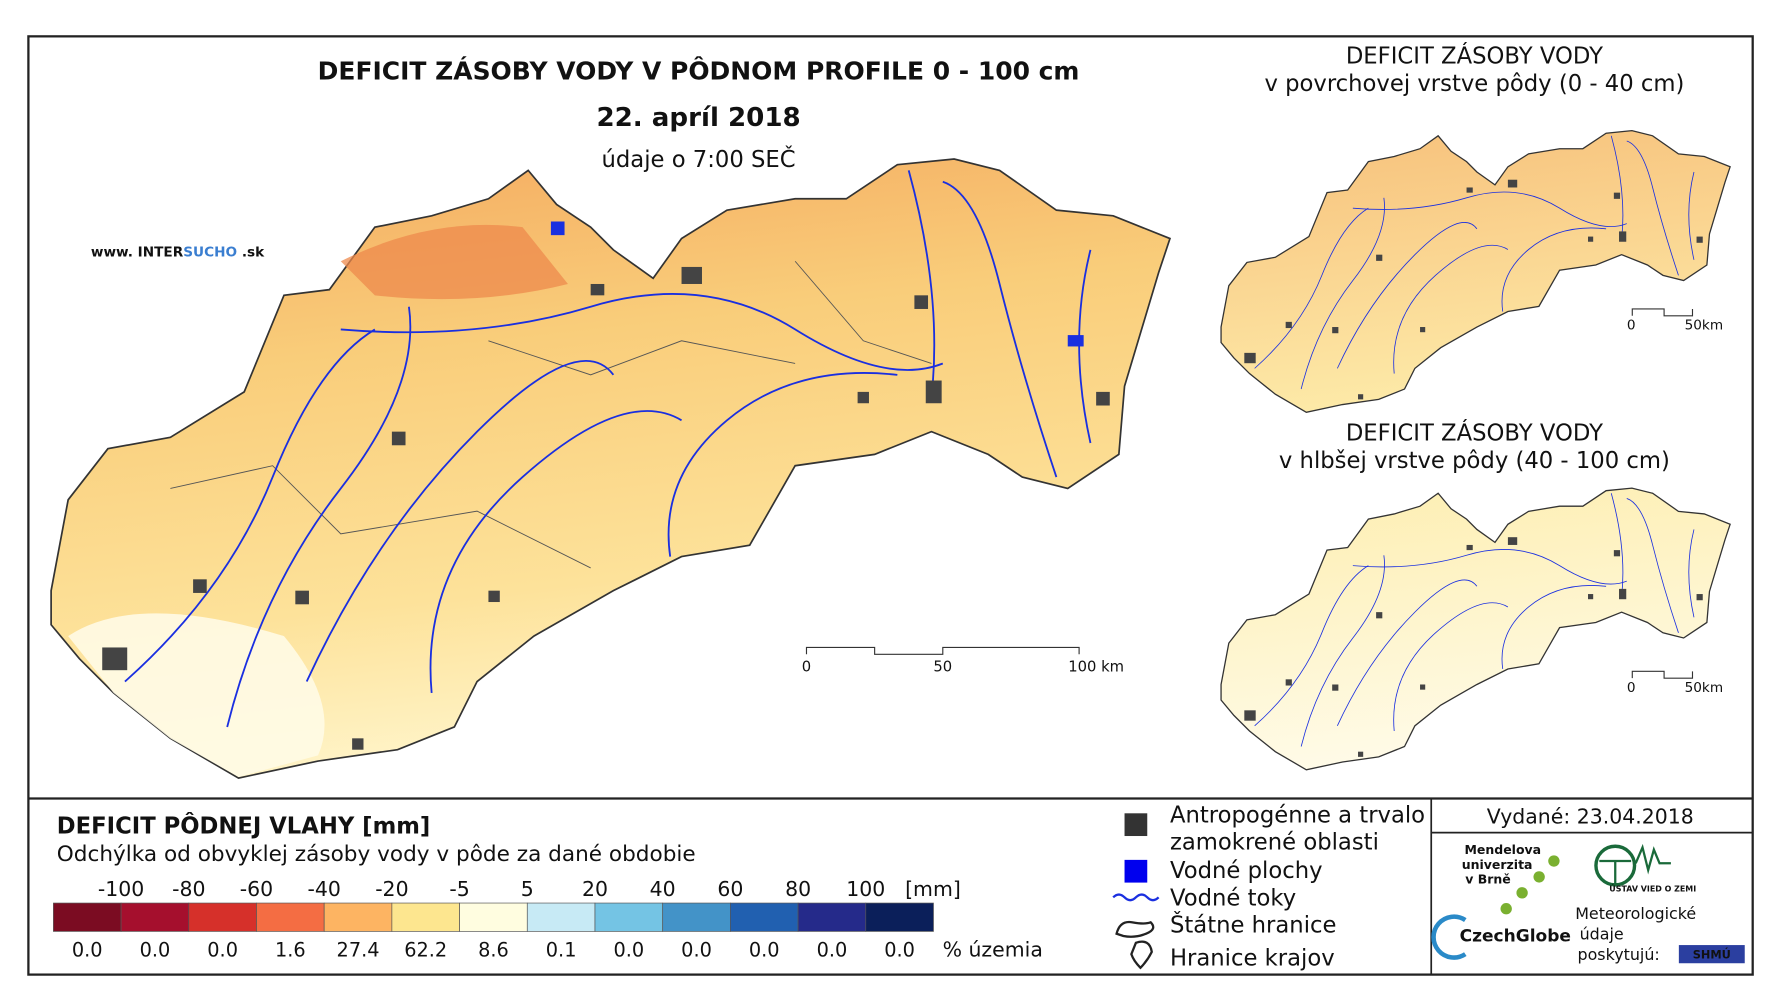 This screenshot has height=1007, width=1772. What do you see at coordinates (1619, 954) in the screenshot?
I see `logo-text: poskytujú:` at bounding box center [1619, 954].